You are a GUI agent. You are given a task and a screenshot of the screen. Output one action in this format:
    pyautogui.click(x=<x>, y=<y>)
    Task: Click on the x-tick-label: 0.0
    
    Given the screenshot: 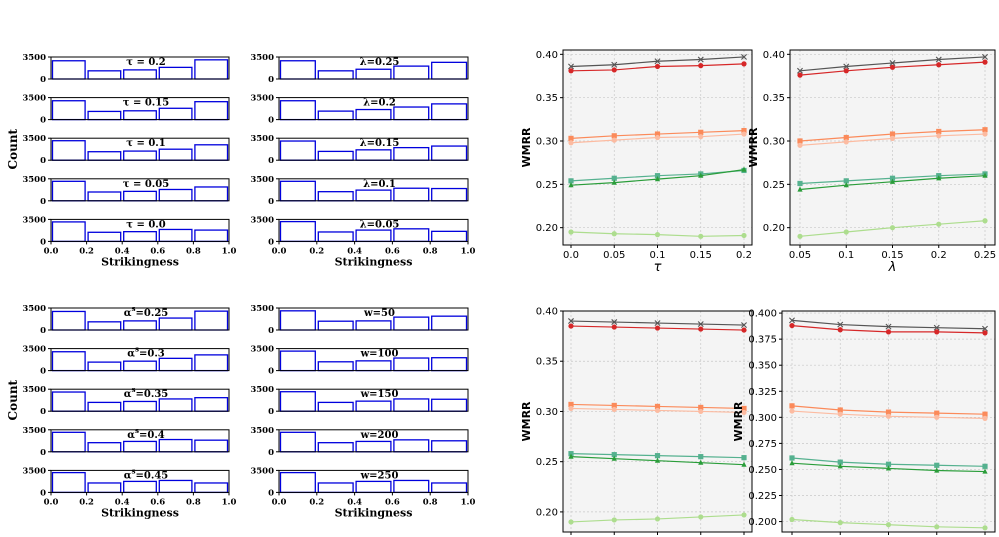 What is the action you would take?
    pyautogui.click(x=279, y=502)
    